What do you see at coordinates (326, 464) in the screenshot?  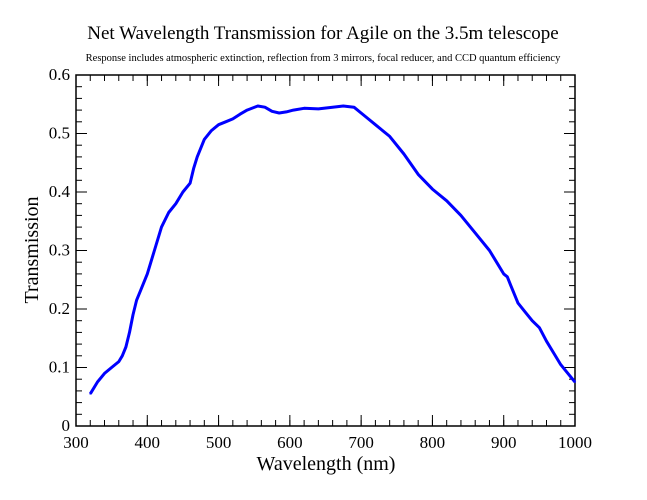 I see `x-axis-label: Wavelength (nm)` at bounding box center [326, 464].